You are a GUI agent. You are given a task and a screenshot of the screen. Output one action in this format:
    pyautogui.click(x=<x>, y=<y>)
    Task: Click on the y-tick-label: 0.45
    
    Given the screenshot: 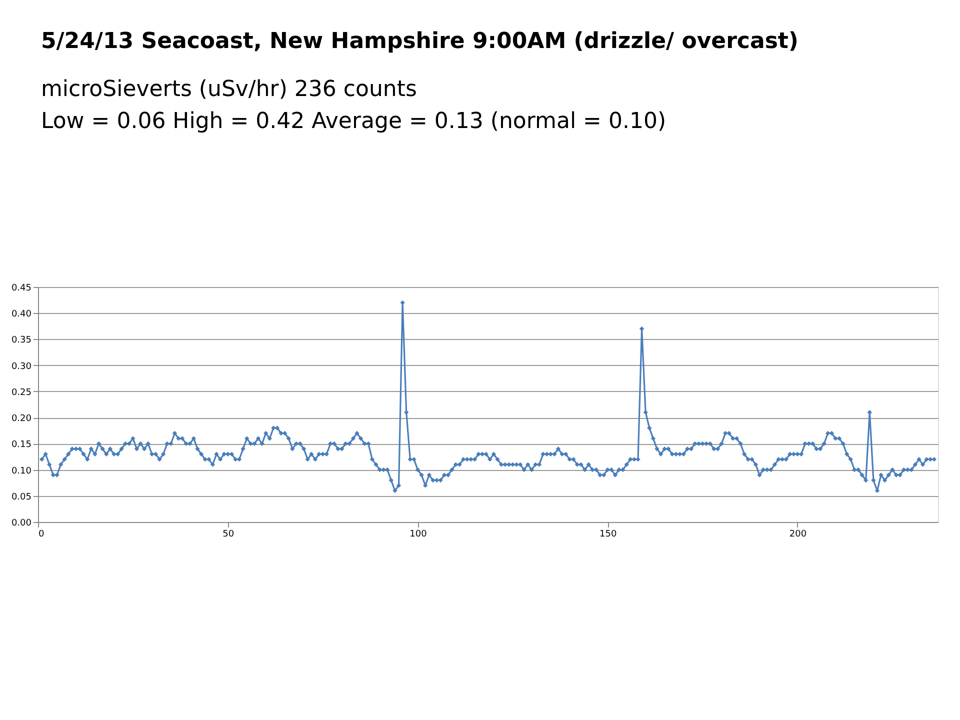 What is the action you would take?
    pyautogui.click(x=21, y=289)
    